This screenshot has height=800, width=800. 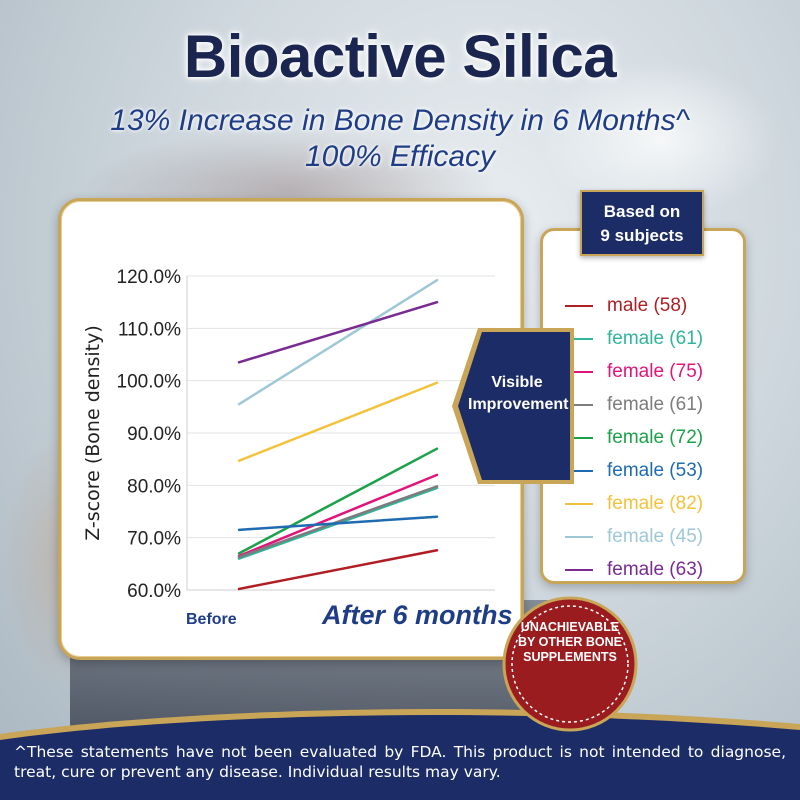 I want to click on legend-label: male (58), so click(x=647, y=305).